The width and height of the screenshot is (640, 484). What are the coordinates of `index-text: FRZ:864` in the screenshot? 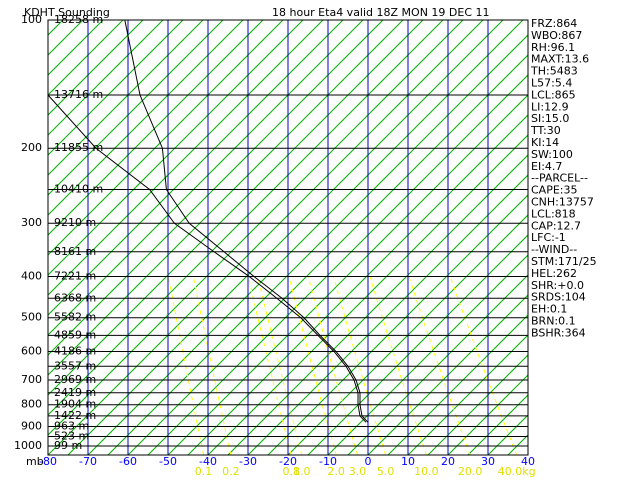 It's located at (554, 23).